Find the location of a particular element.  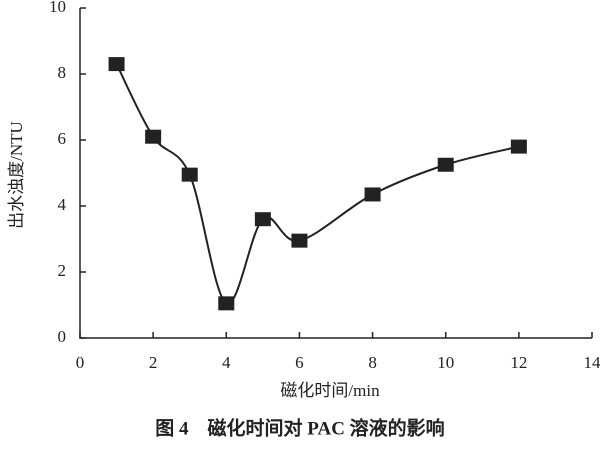

y-tick-label: 0 is located at coordinates (62, 336).